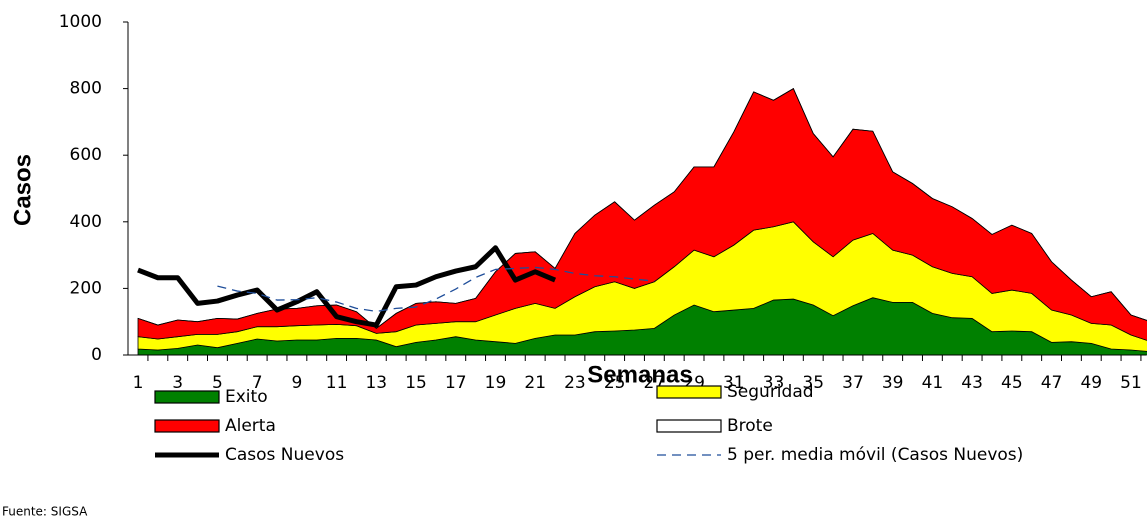 The image size is (1147, 522). I want to click on legend-label: 5 per. media móvil (Casos Nuevos), so click(875, 455).